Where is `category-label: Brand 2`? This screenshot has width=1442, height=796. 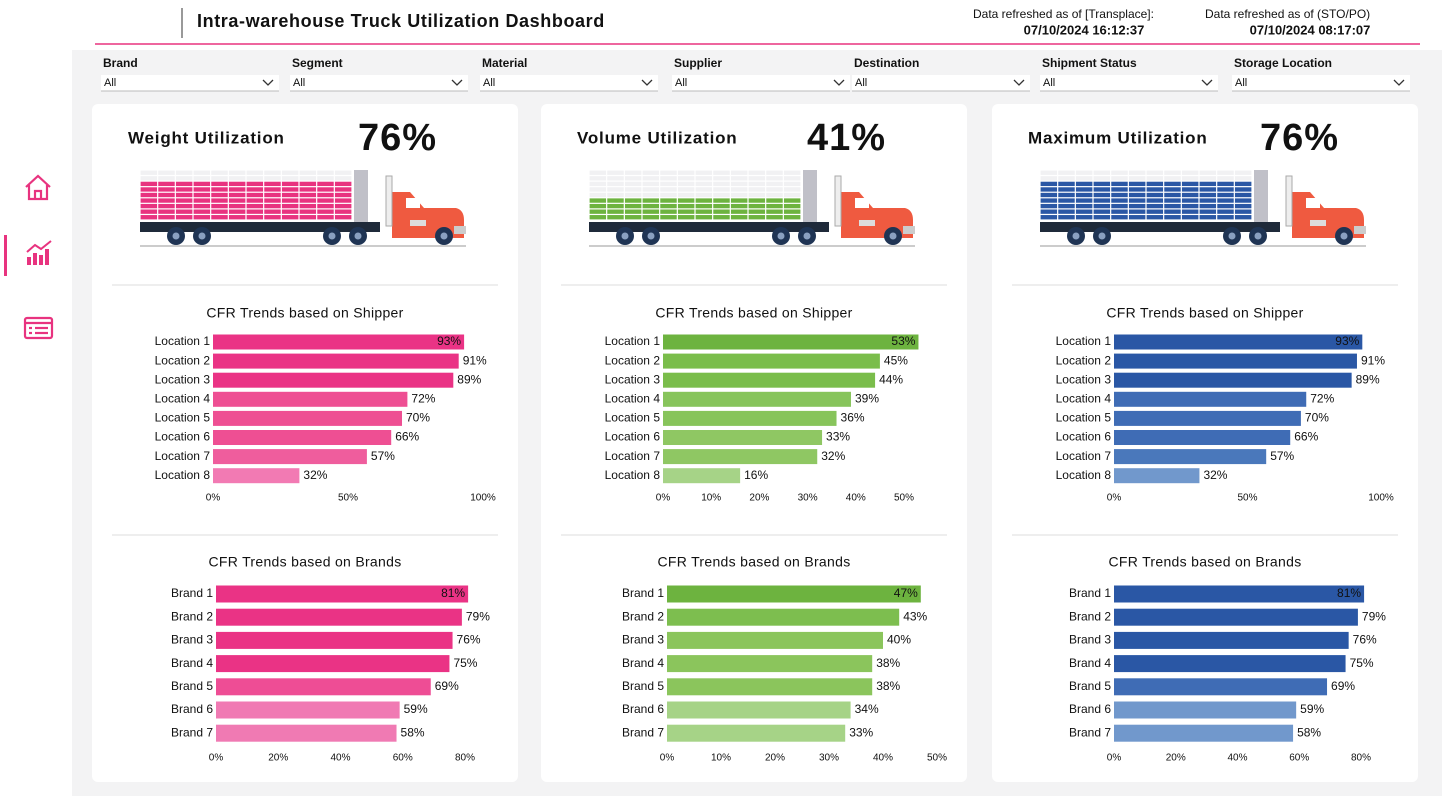
category-label: Brand 2 is located at coordinates (1090, 616).